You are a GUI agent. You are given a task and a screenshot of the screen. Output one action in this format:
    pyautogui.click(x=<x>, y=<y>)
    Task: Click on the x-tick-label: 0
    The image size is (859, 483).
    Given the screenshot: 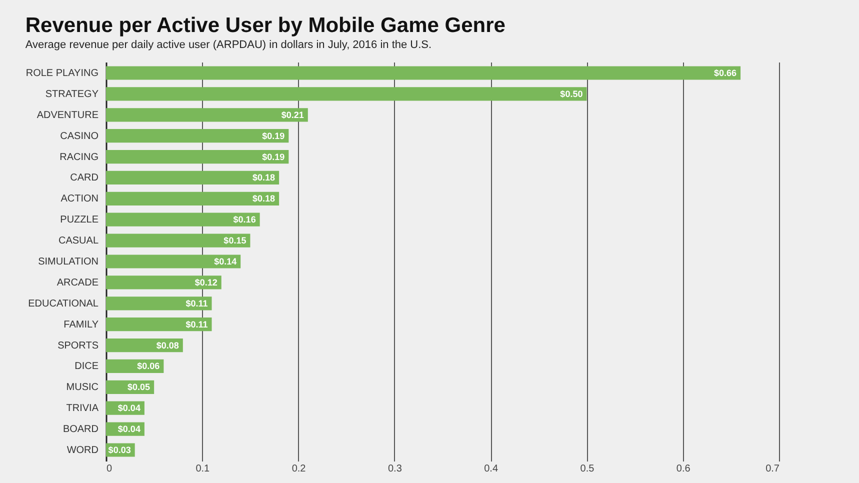 What is the action you would take?
    pyautogui.click(x=109, y=469)
    